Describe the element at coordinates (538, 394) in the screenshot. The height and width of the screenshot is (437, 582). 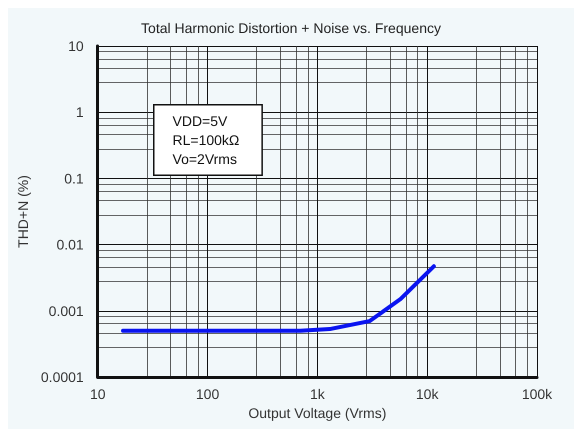
I see `x-tick-label: 100k` at that location.